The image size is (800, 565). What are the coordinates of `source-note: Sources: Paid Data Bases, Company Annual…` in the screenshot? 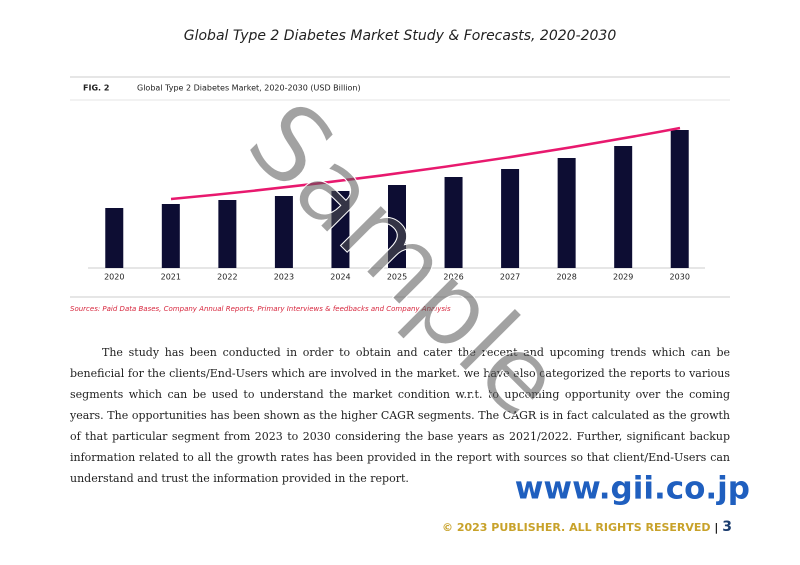 It's located at (260, 309).